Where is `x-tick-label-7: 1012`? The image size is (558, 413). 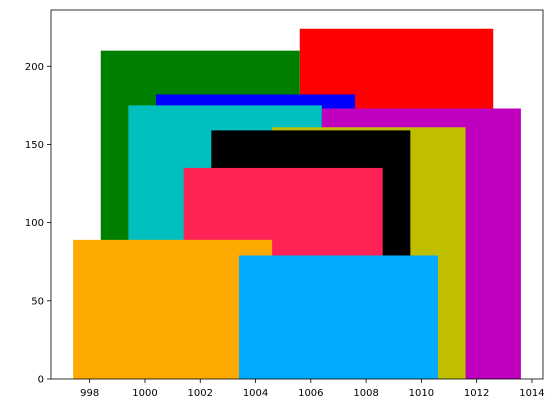
x-tick-label-7: 1012 is located at coordinates (476, 393).